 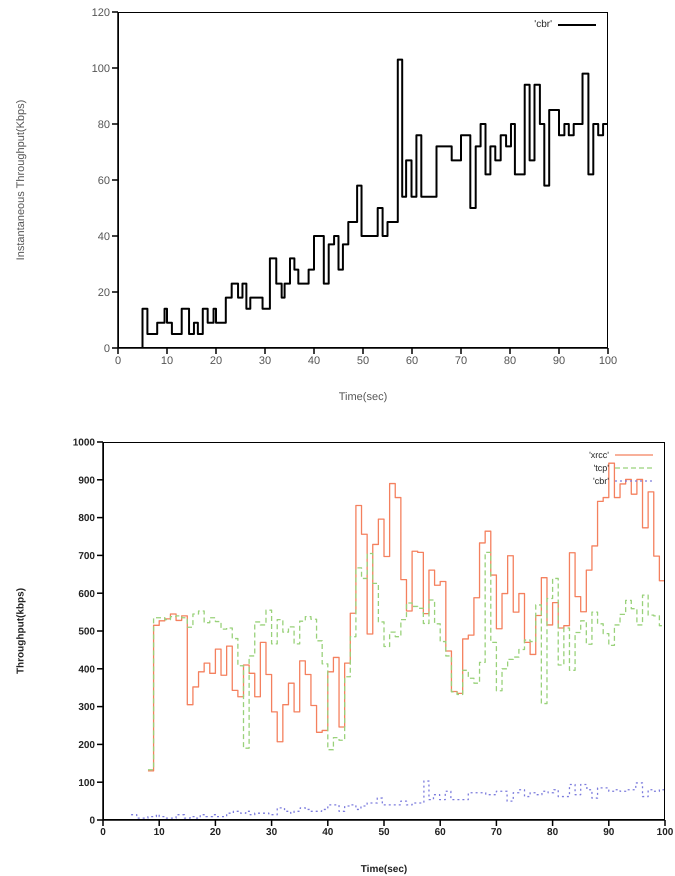 What do you see at coordinates (87, 480) in the screenshot?
I see `y-tick-label: 900` at bounding box center [87, 480].